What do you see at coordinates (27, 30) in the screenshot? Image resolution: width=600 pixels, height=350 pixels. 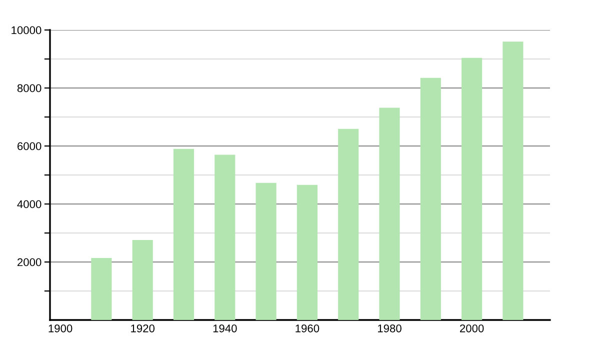 I see `y-tick-label: 10000` at bounding box center [27, 30].